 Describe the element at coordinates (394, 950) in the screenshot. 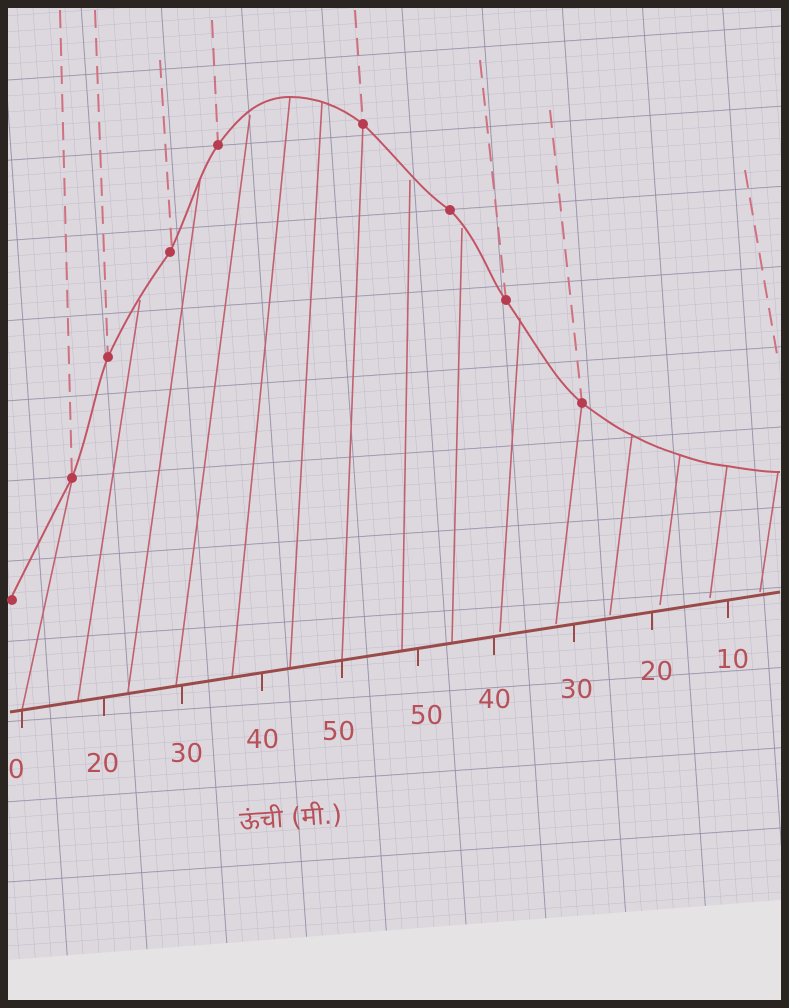

I see `paper-edge` at that location.